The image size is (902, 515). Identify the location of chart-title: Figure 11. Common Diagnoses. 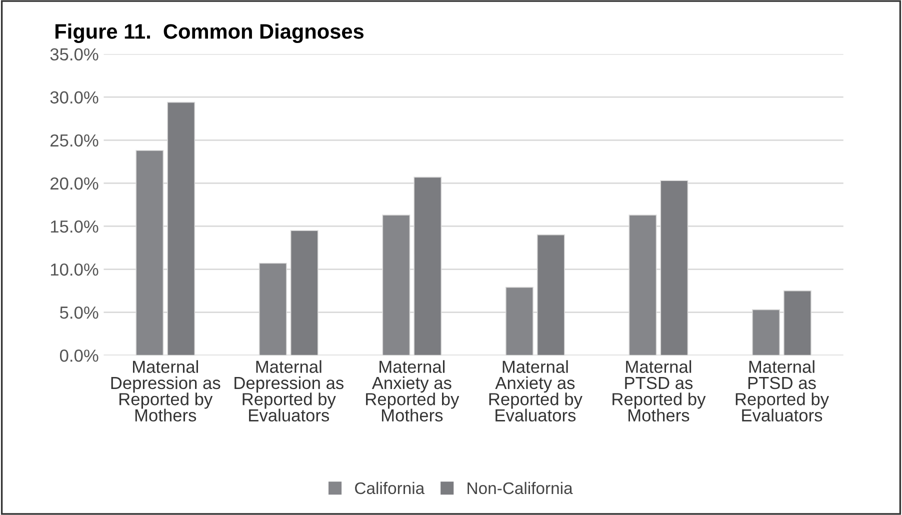
(210, 34).